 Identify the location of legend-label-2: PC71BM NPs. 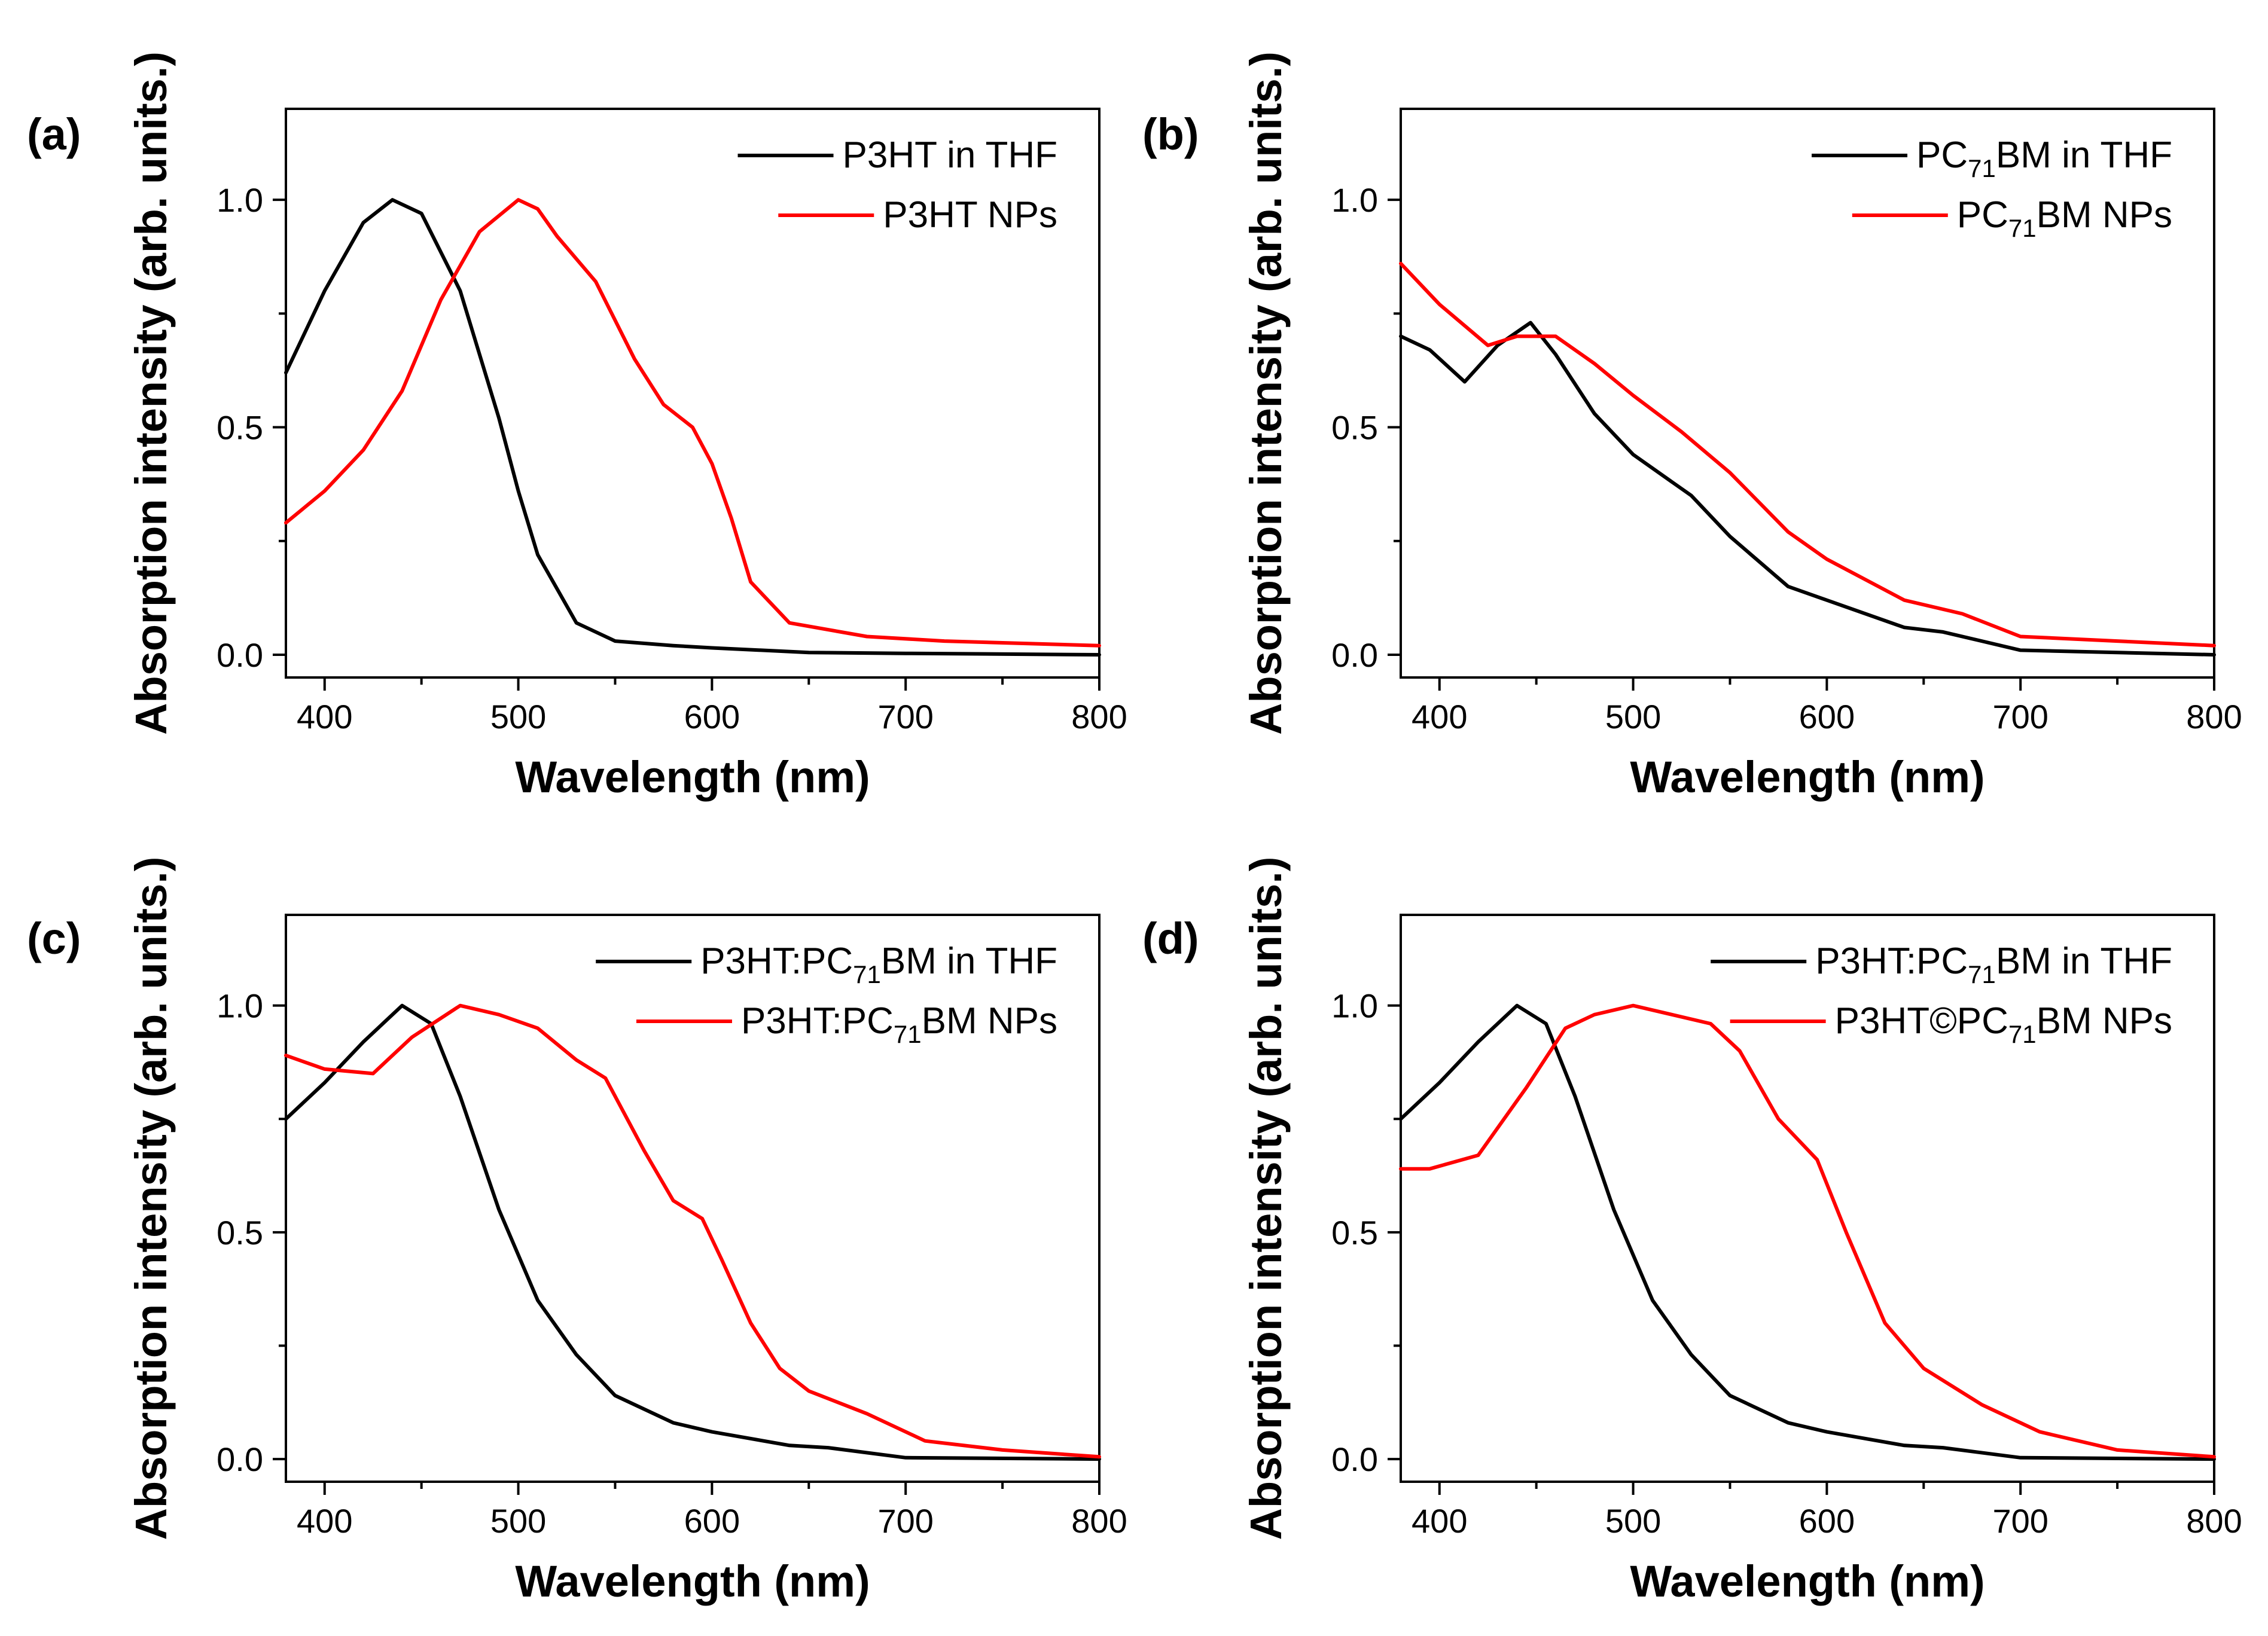
(2064, 218).